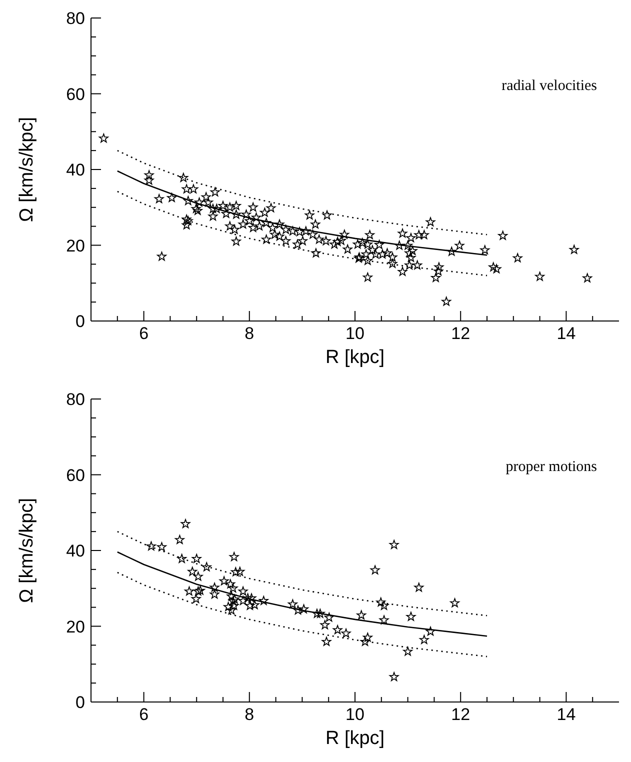 Image resolution: width=631 pixels, height=762 pixels. I want to click on annotation: proper motions, so click(551, 467).